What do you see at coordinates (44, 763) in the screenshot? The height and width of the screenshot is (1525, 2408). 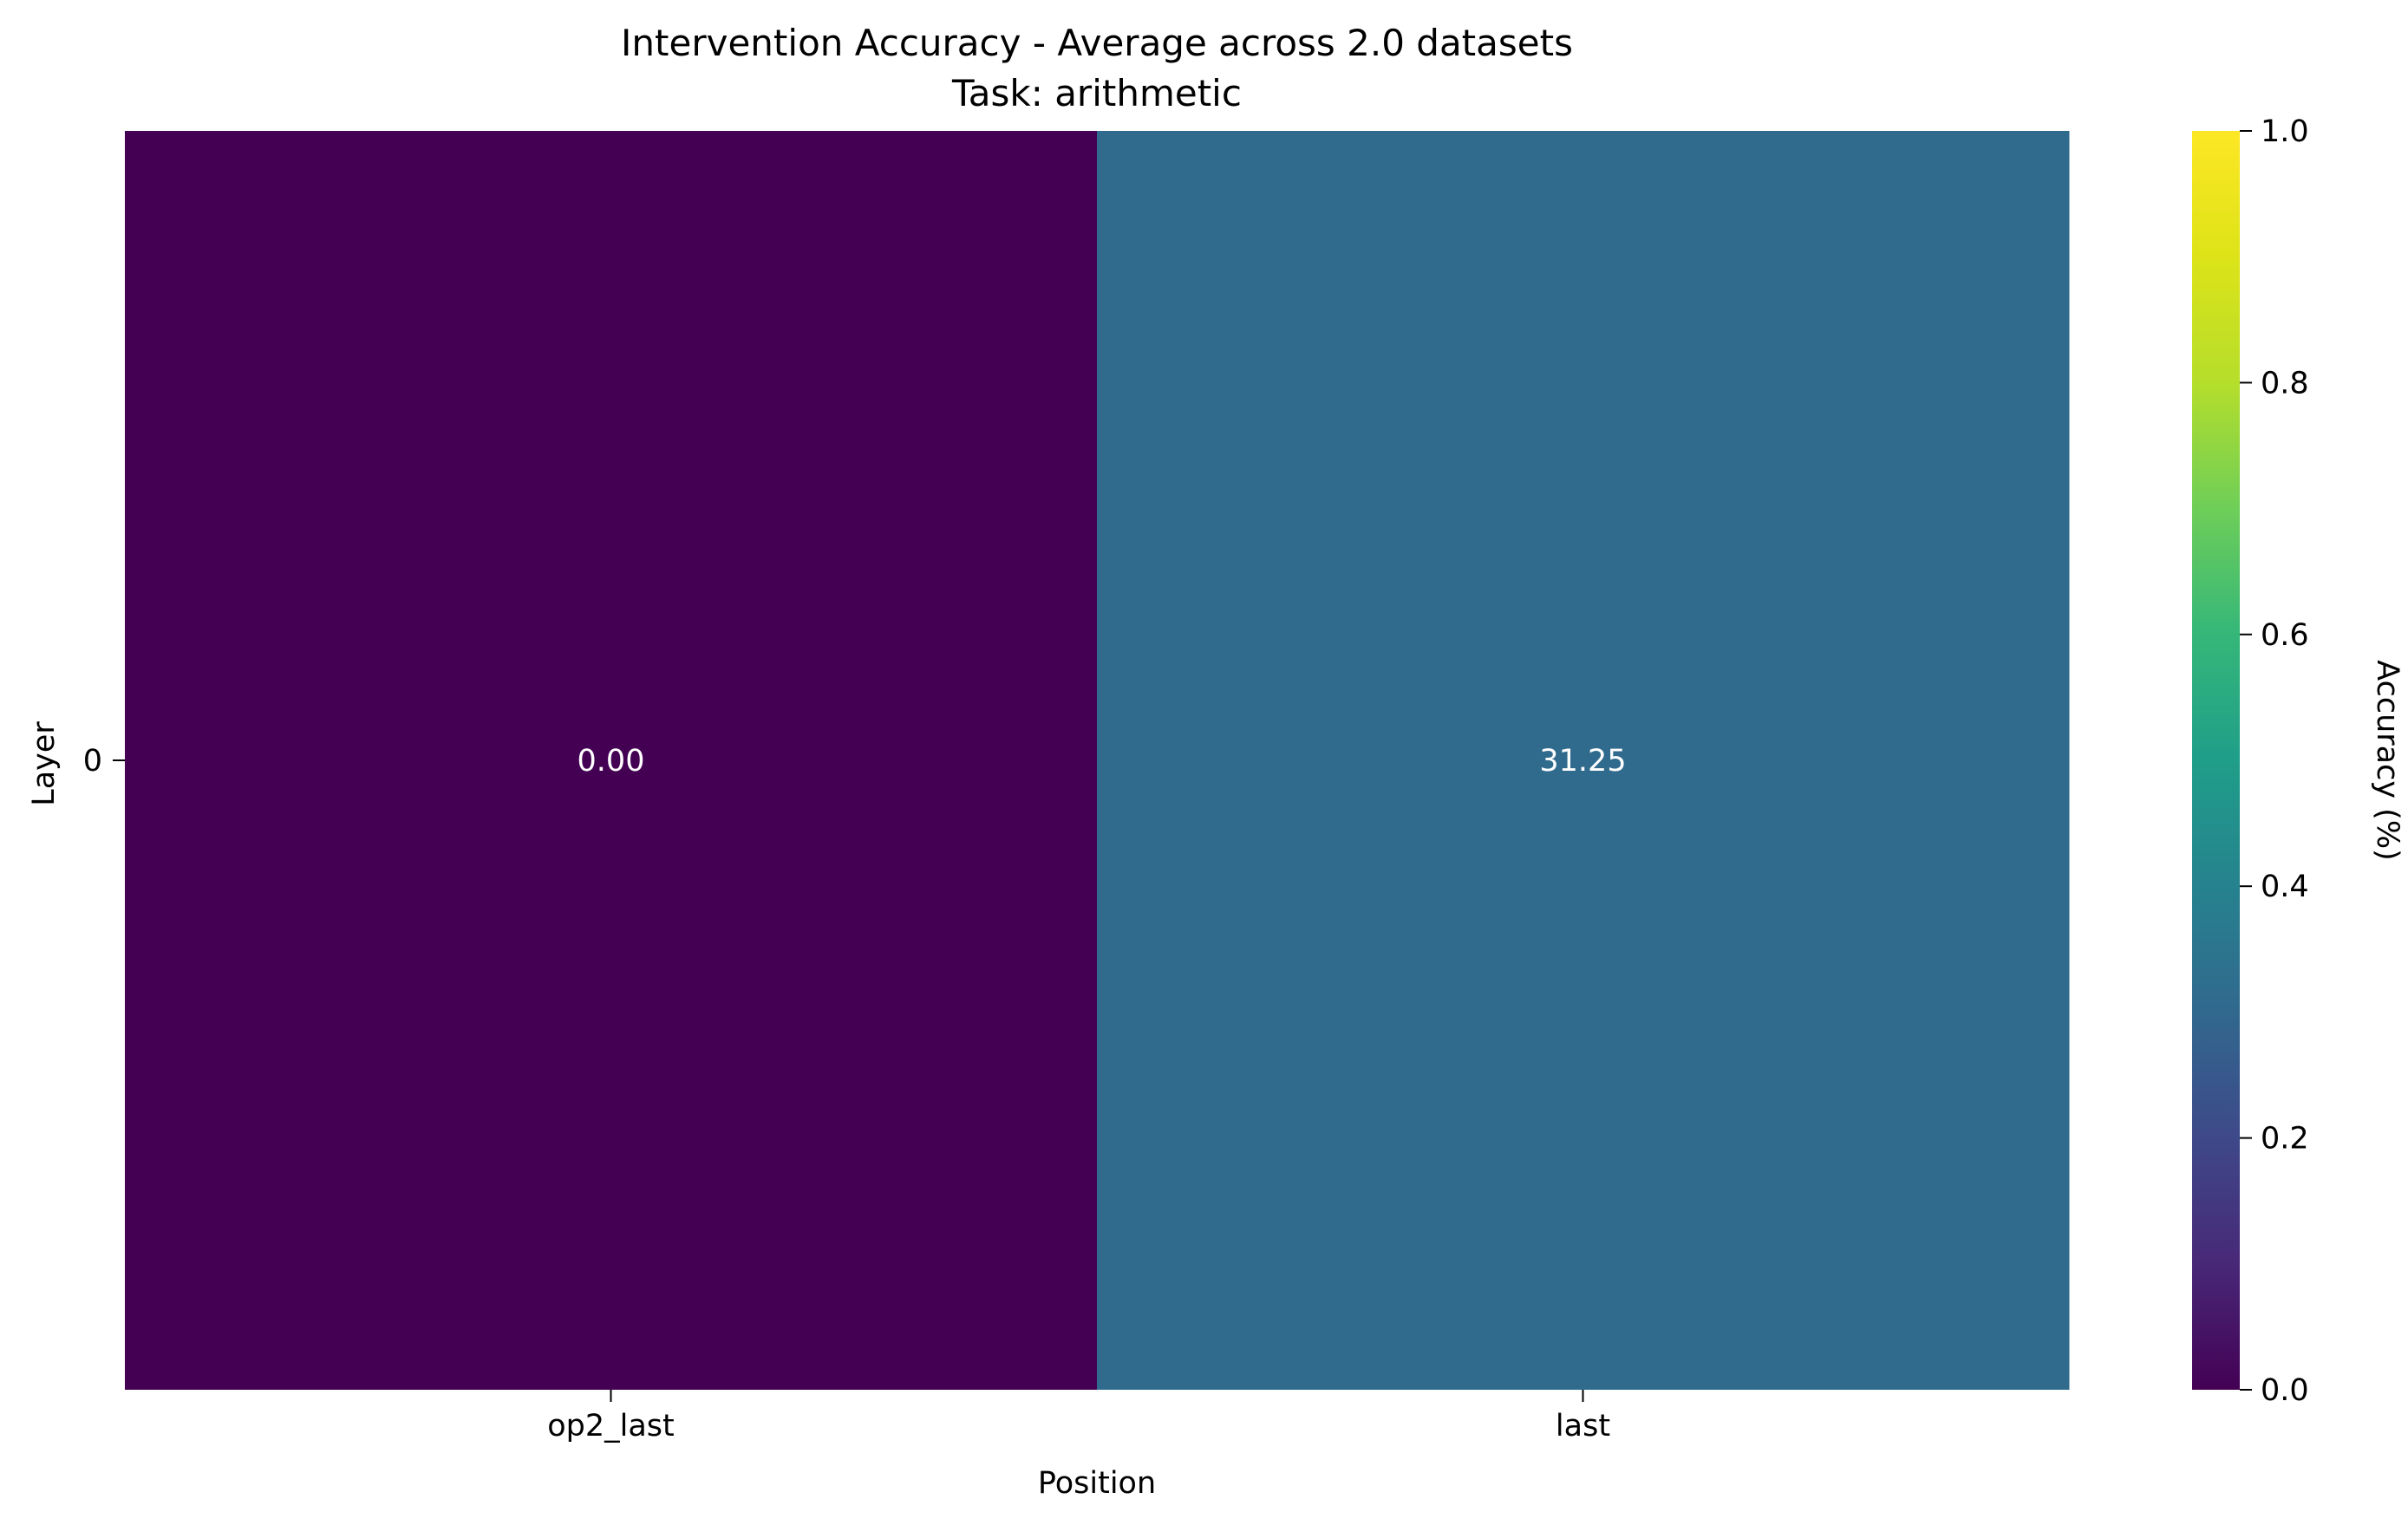 I see `y-axis-label: Layer` at bounding box center [44, 763].